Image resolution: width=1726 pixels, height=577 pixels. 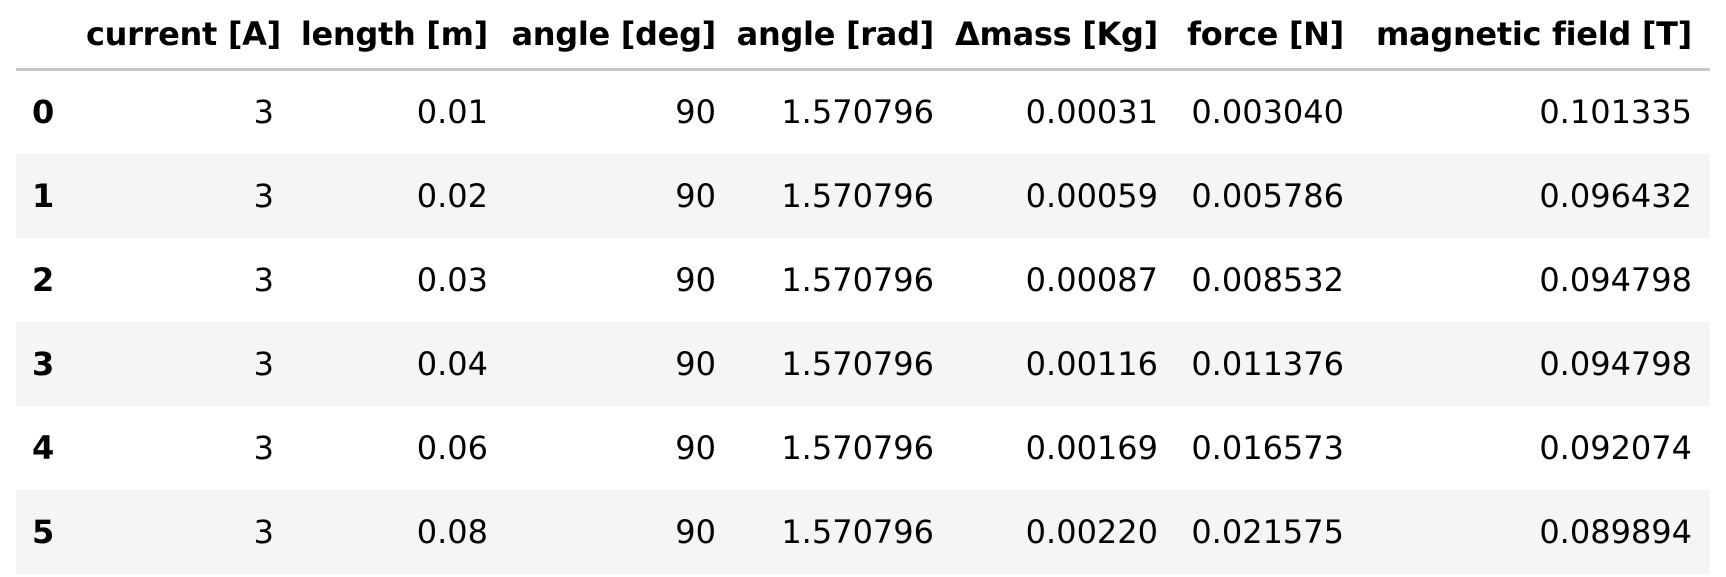 What do you see at coordinates (1267, 447) in the screenshot?
I see `cell-force: 0.016573` at bounding box center [1267, 447].